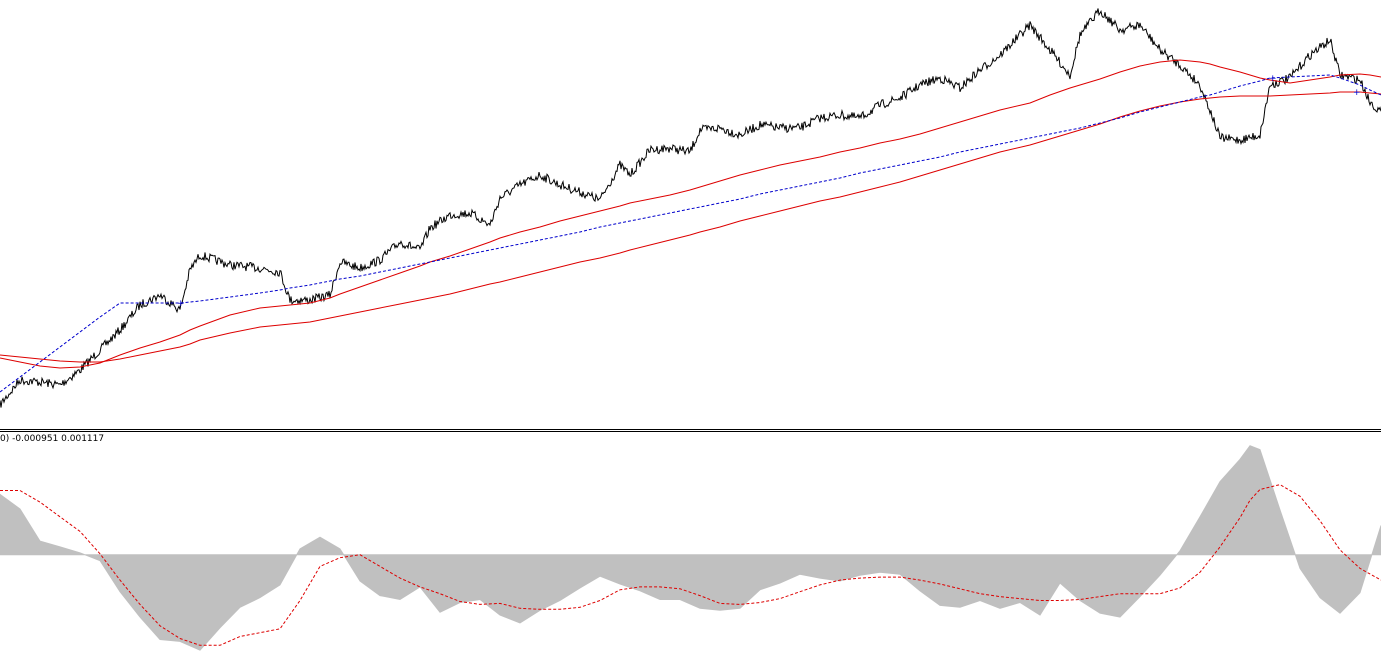 The height and width of the screenshot is (657, 1381). I want to click on trend-marker-1: +, so click(181, 304).